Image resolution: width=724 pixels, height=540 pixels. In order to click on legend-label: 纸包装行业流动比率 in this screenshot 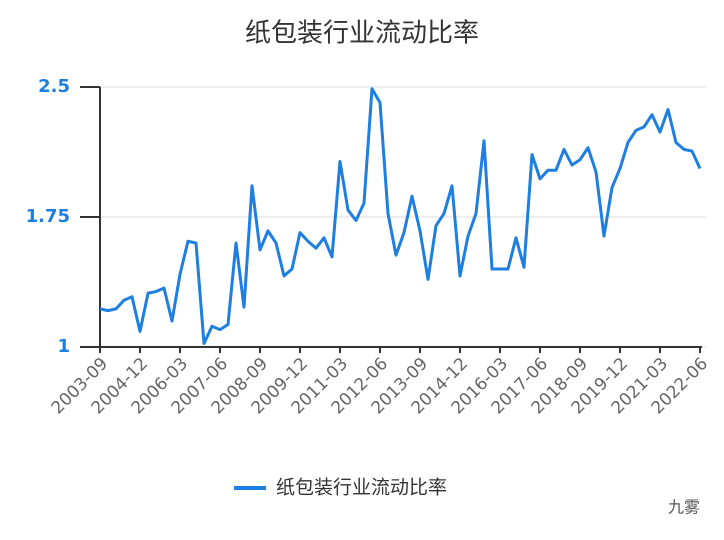, I will do `click(361, 488)`.